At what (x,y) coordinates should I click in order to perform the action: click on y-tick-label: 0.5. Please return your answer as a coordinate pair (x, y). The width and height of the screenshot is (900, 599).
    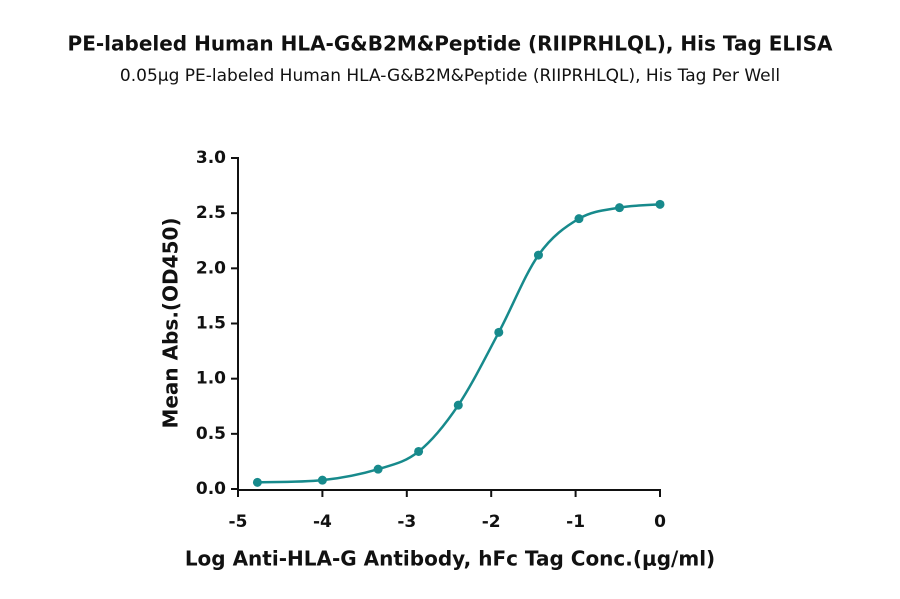
    Looking at the image, I should click on (211, 434).